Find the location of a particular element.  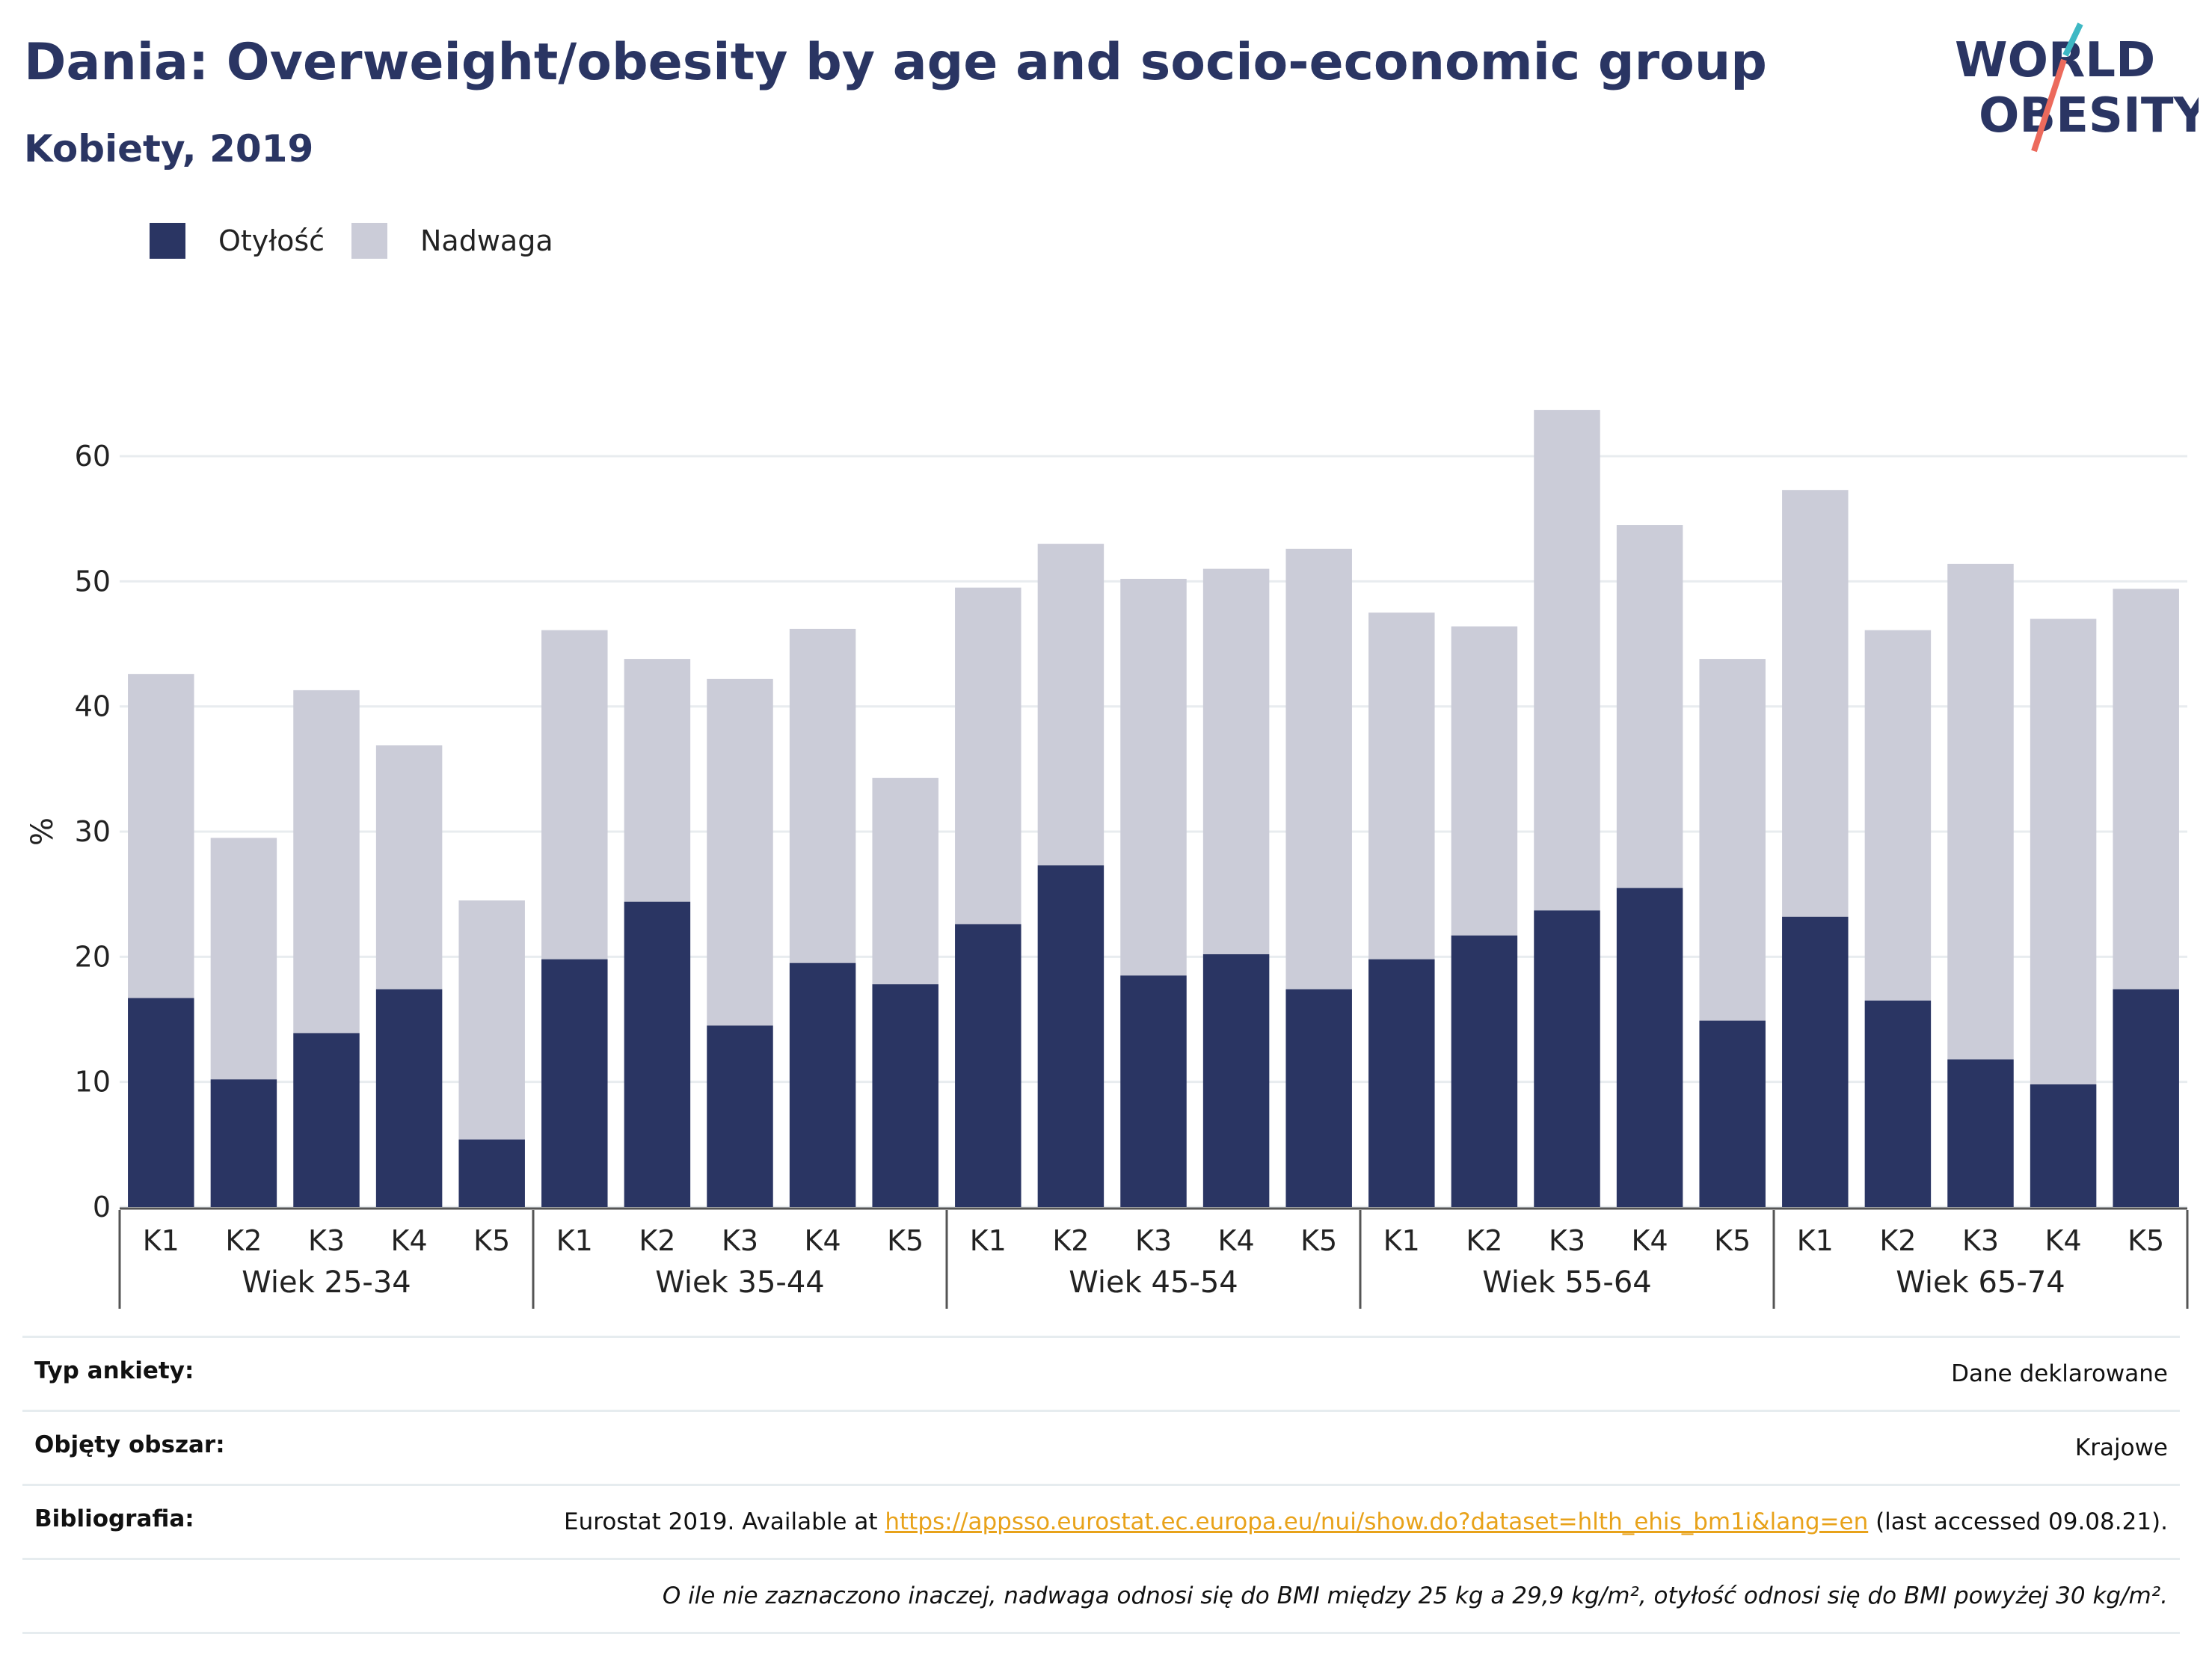

info-label-coverage: Objęty obszar: is located at coordinates (129, 1444).